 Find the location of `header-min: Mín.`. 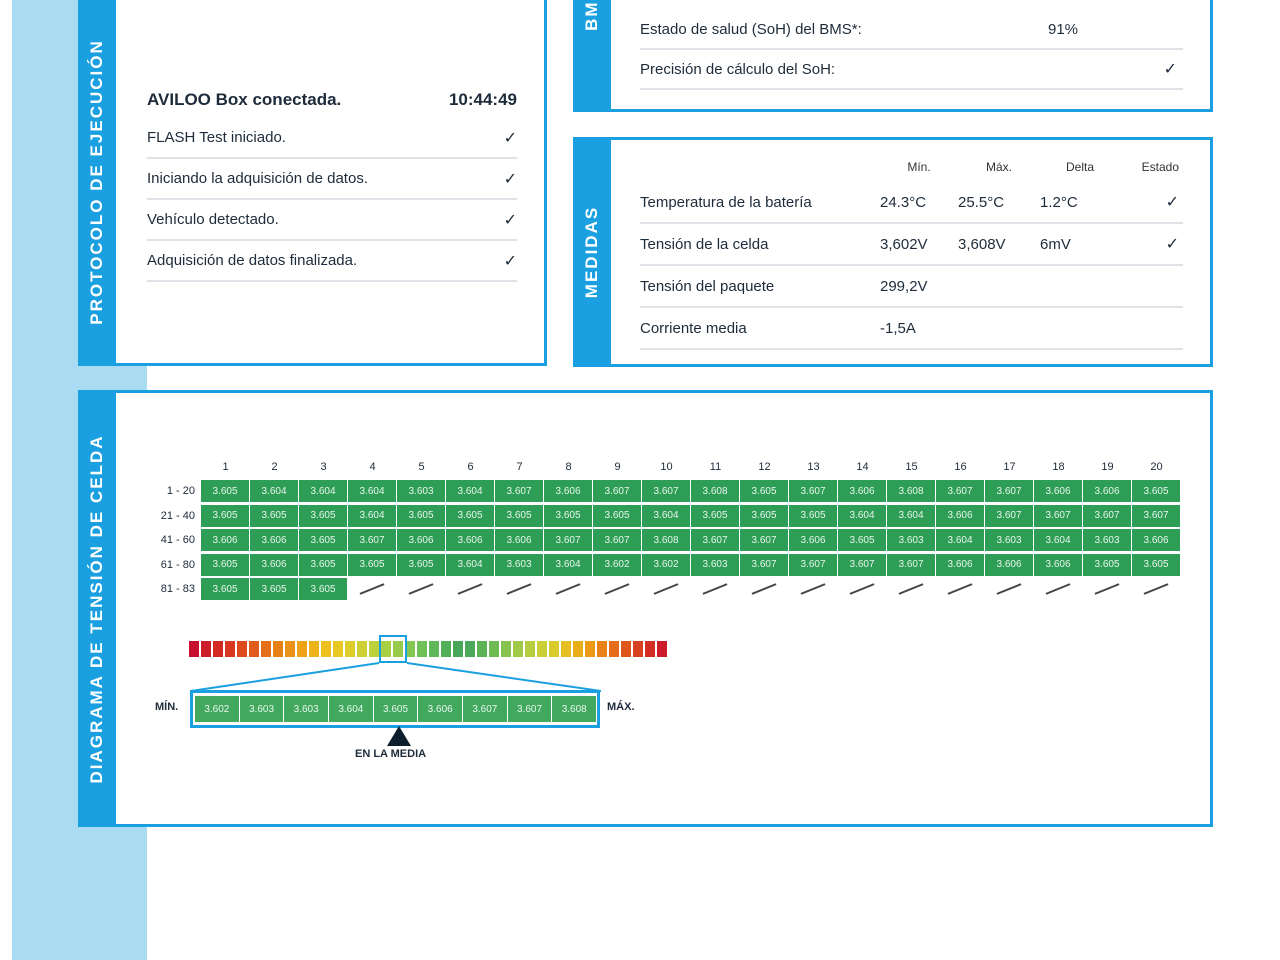

header-min: Mín. is located at coordinates (919, 167).